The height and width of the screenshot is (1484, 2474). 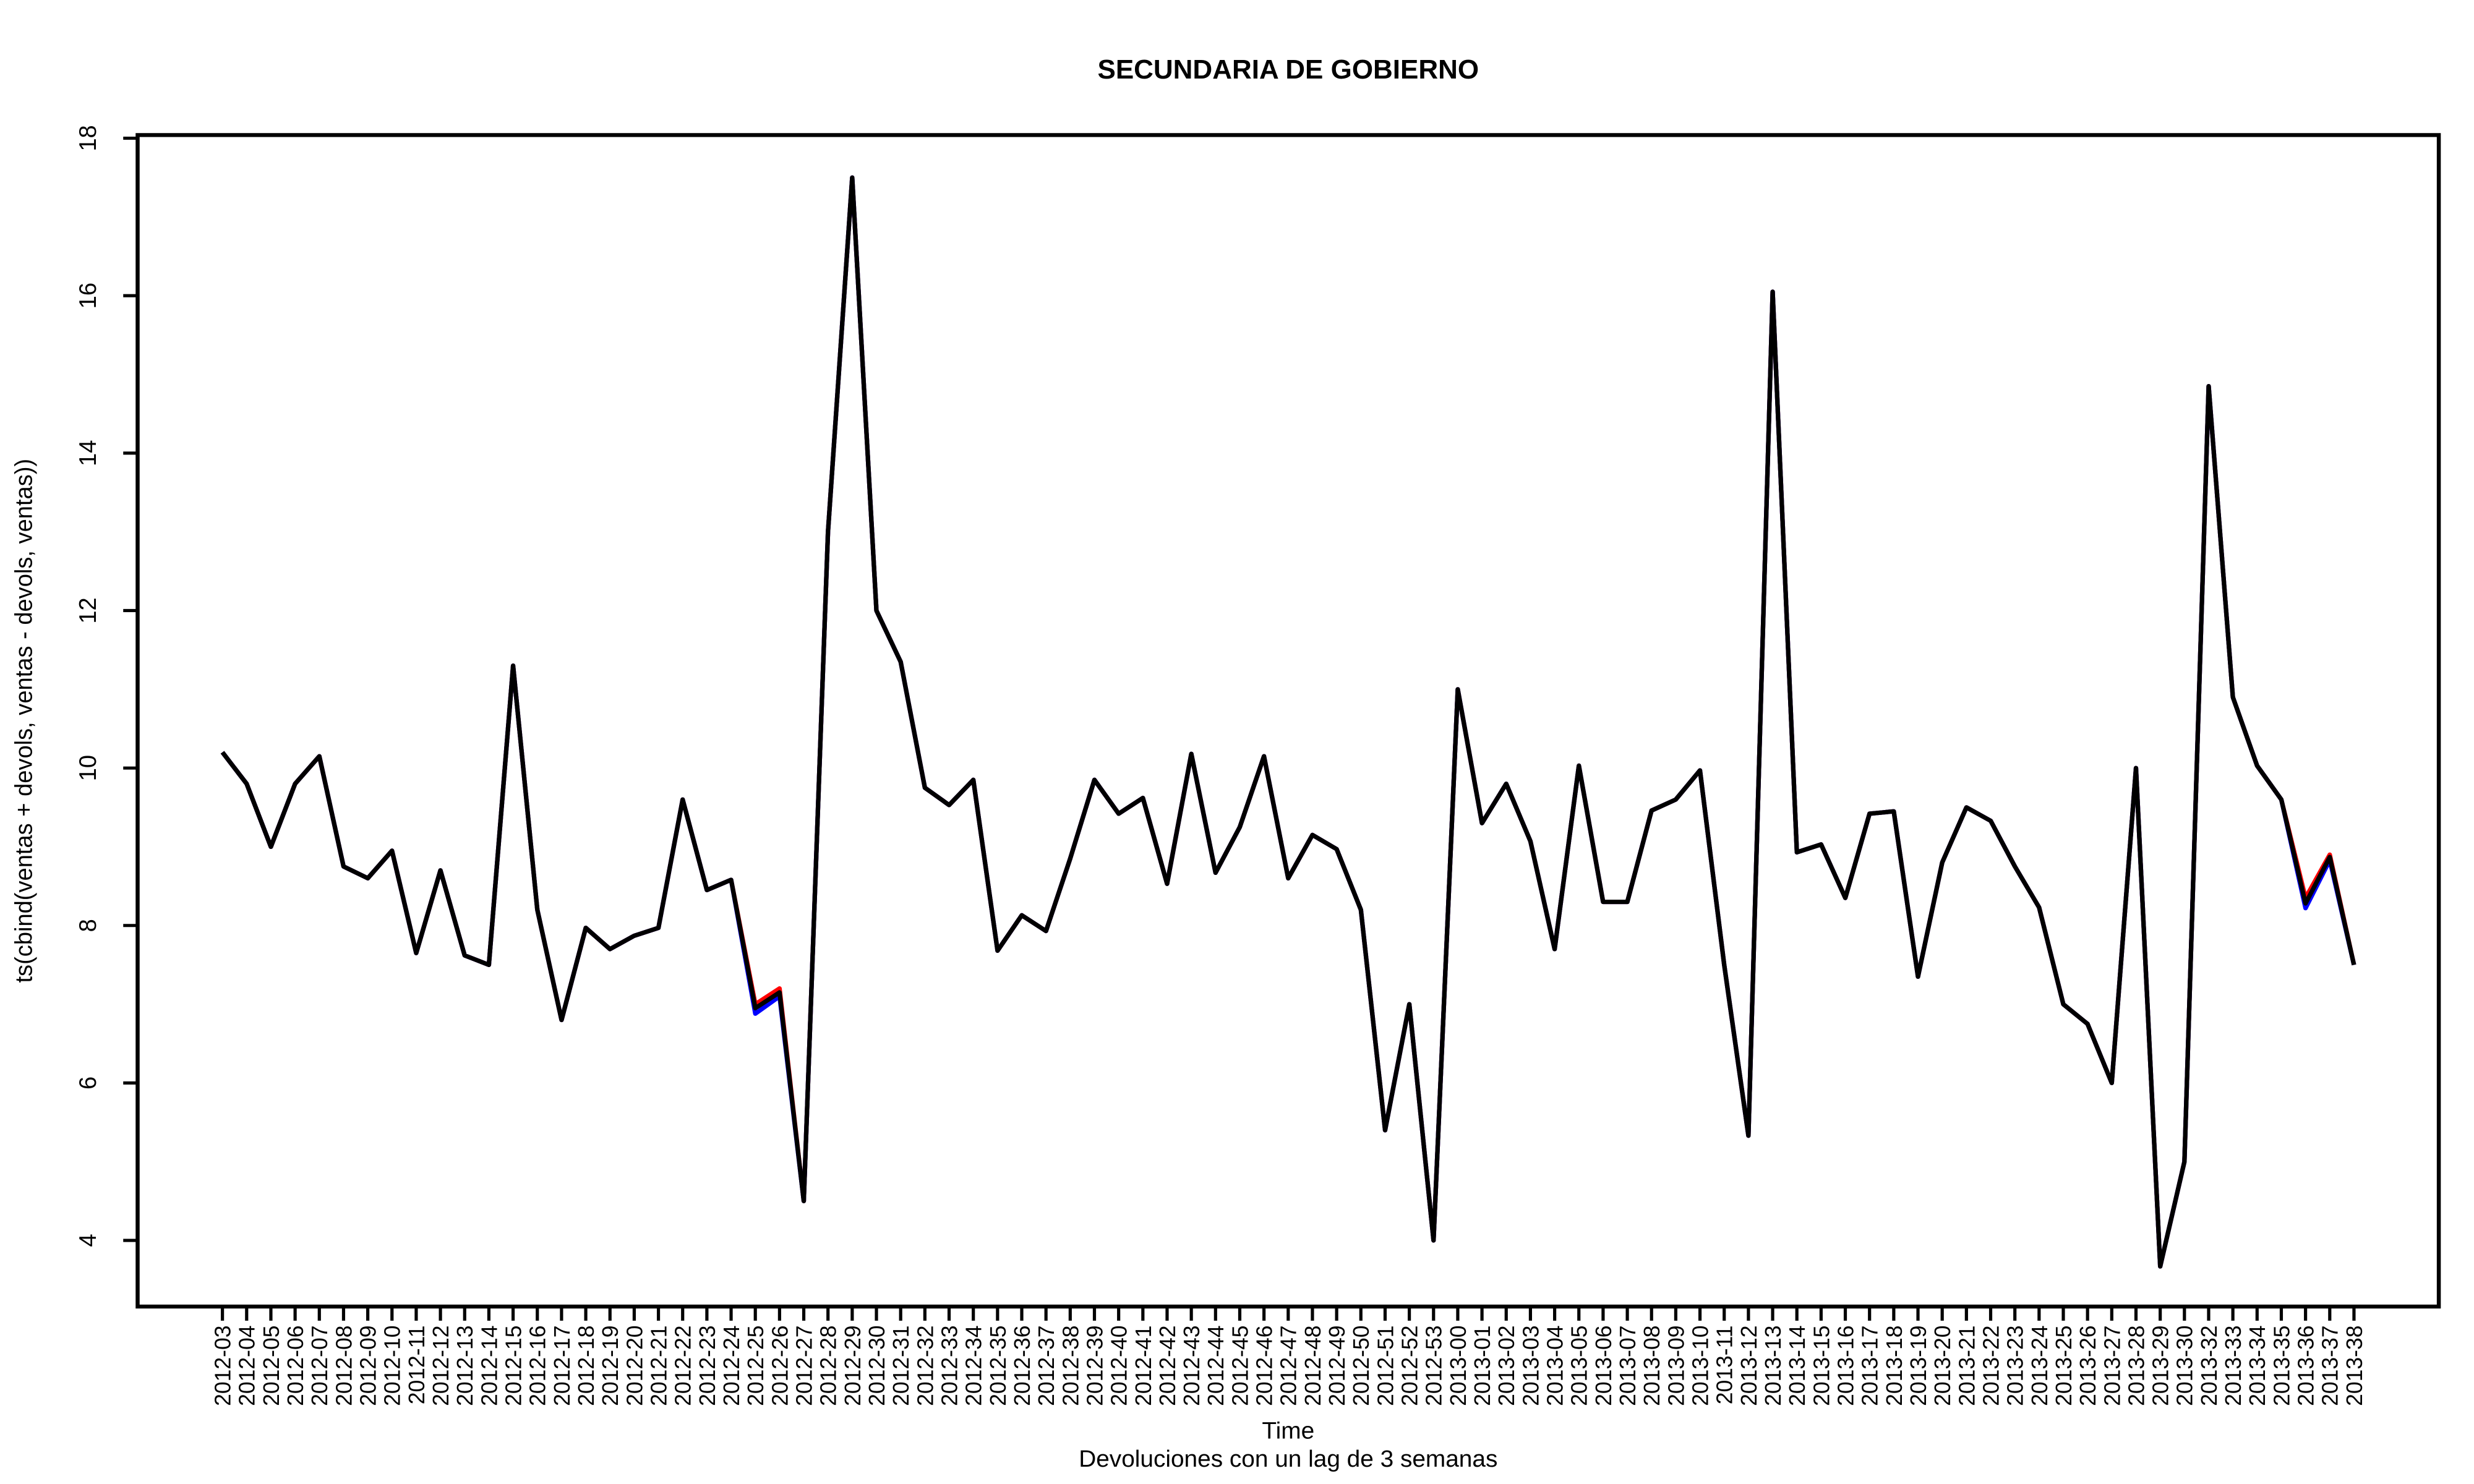 What do you see at coordinates (1094, 1365) in the screenshot?
I see `x-tick-label: 2012-39` at bounding box center [1094, 1365].